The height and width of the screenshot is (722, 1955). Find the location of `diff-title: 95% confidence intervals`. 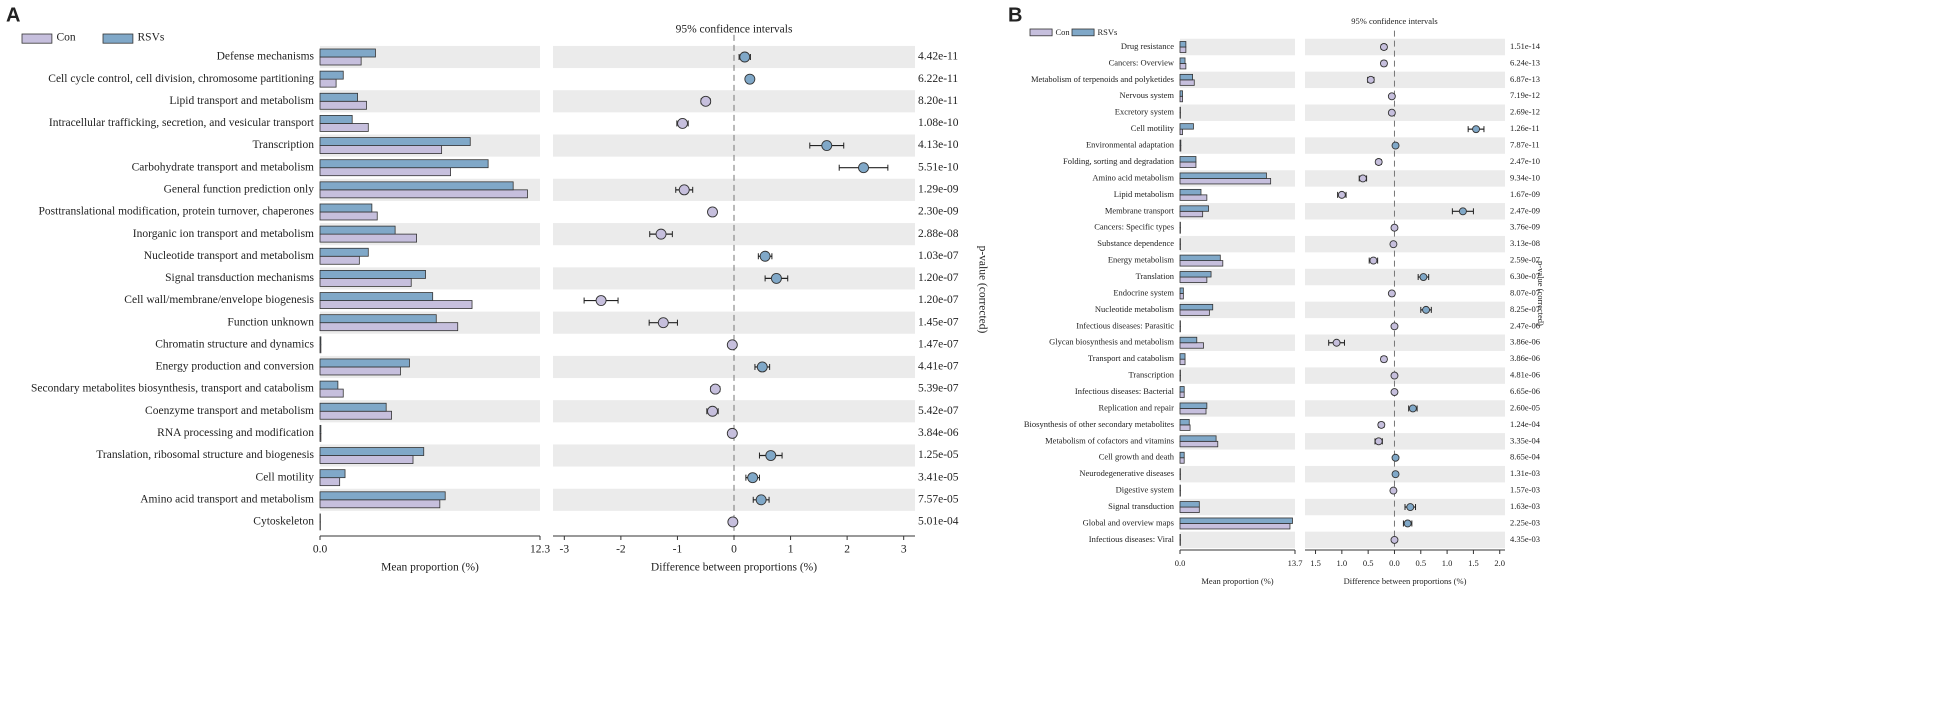

diff-title: 95% confidence intervals is located at coordinates (734, 30).